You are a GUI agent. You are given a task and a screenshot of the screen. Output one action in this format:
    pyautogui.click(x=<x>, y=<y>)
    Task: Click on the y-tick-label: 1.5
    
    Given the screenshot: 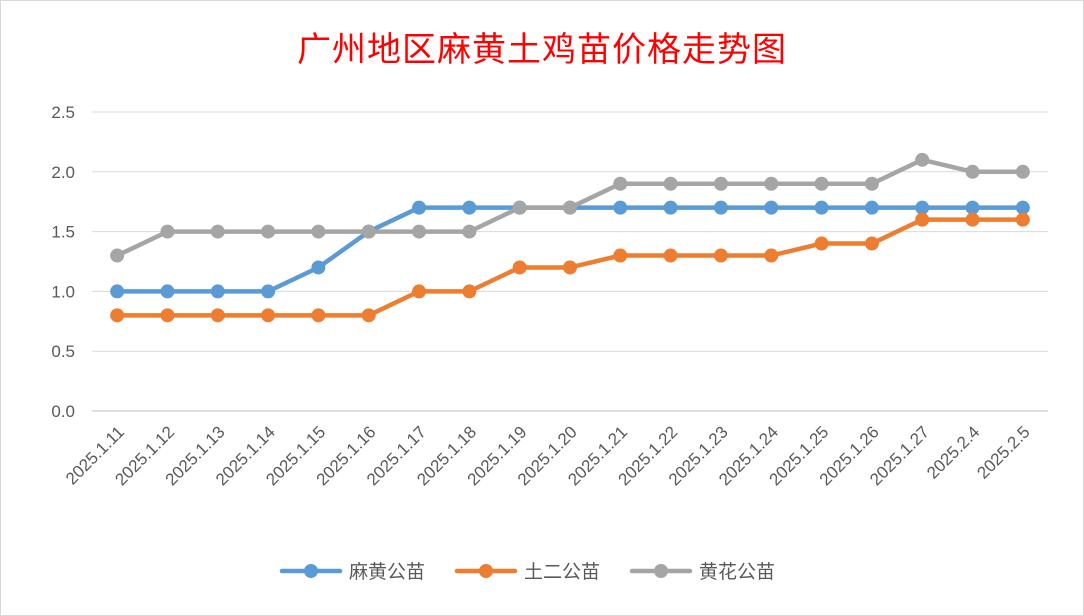 What is the action you would take?
    pyautogui.click(x=63, y=232)
    